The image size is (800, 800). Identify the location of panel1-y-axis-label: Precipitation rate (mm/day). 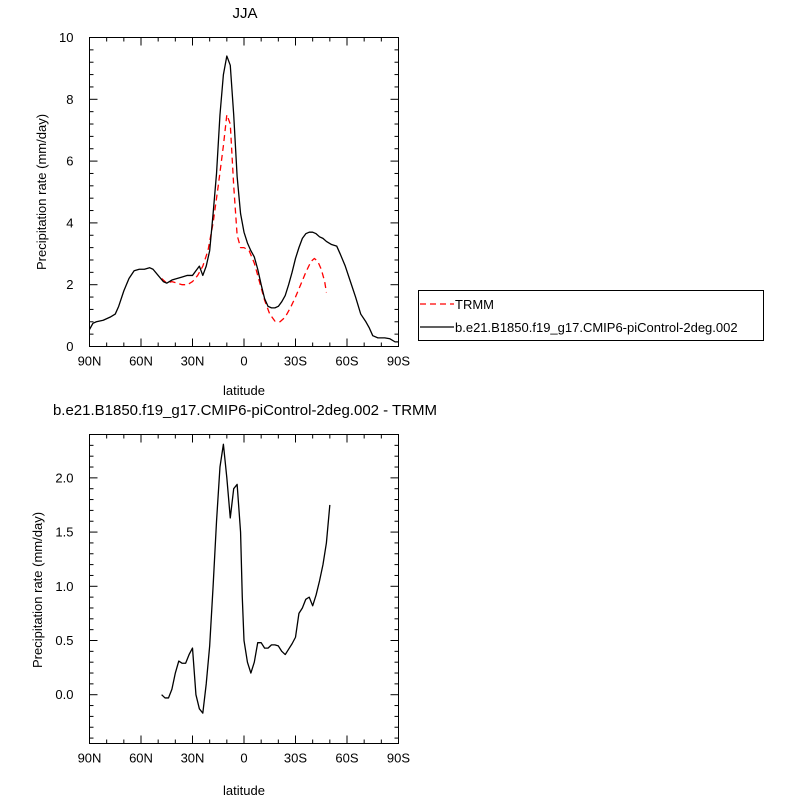
(41, 192).